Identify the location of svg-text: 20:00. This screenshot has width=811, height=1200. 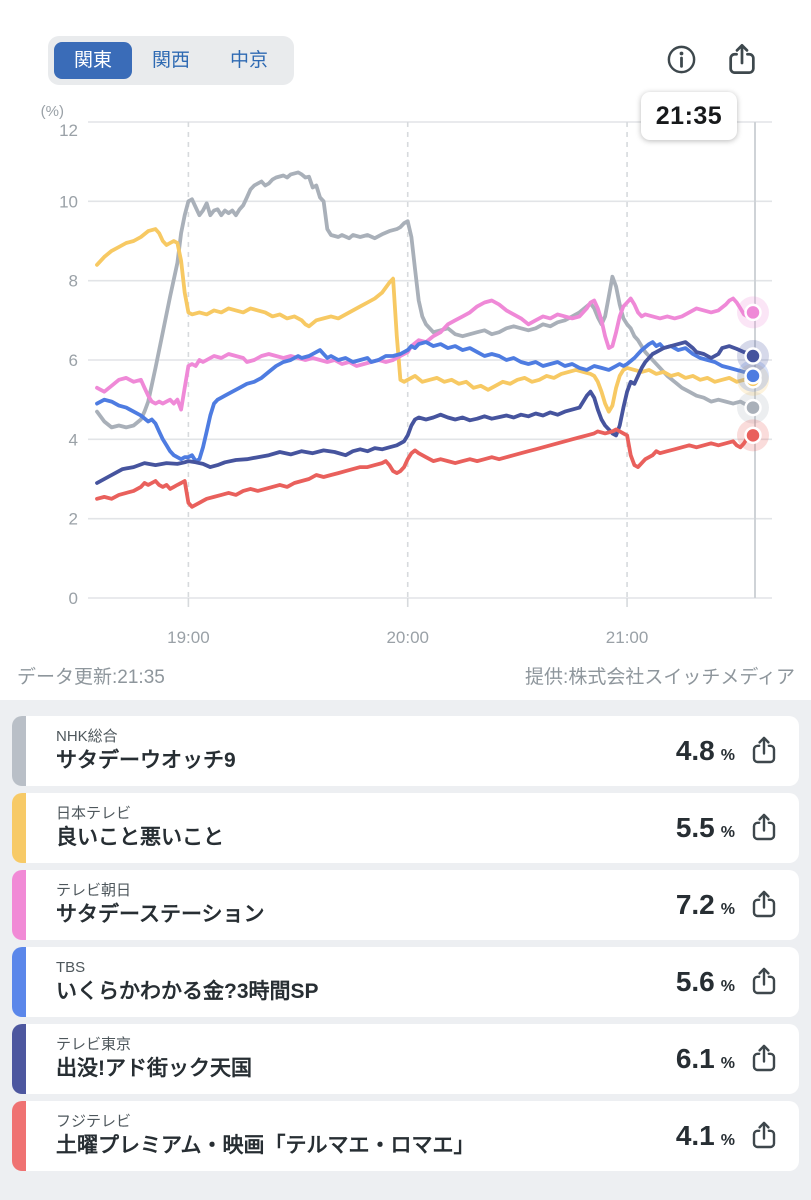
(407, 637).